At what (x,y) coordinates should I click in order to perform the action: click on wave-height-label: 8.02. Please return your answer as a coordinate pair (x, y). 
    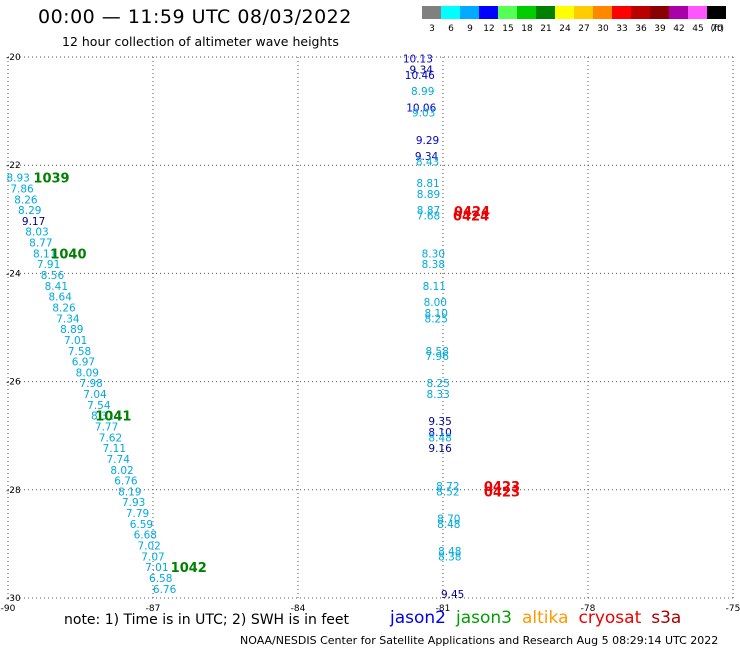
    Looking at the image, I should click on (121, 471).